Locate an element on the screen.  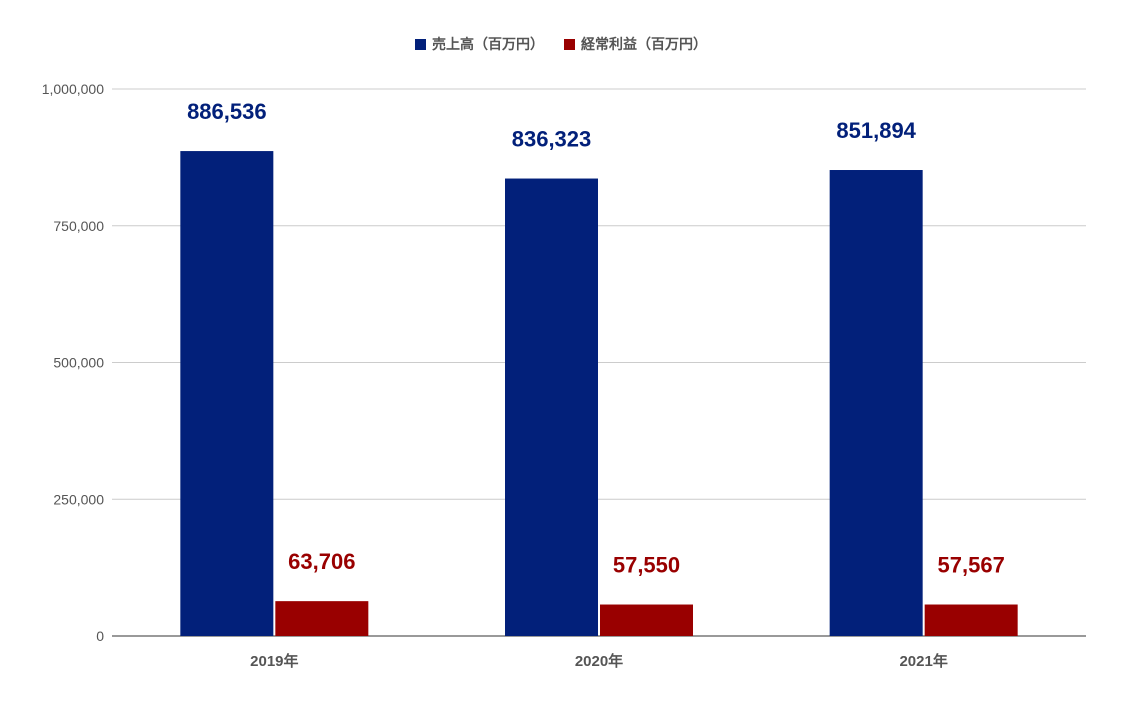
legend-swatch-profit is located at coordinates (569, 44).